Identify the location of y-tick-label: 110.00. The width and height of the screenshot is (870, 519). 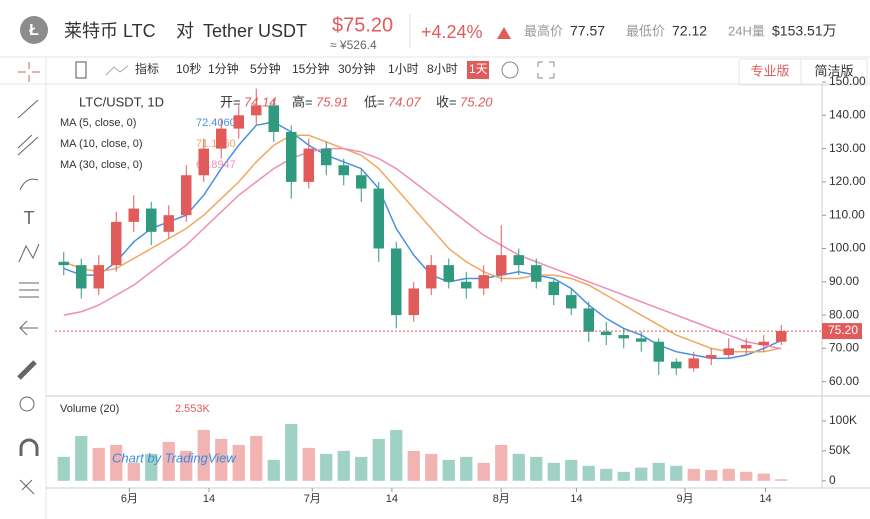
(847, 214).